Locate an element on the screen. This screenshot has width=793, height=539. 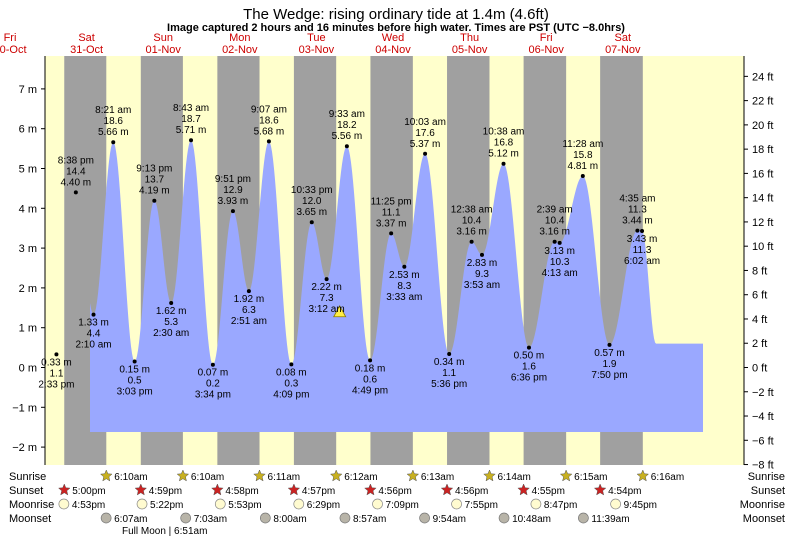
day-date-label: 06-Nov is located at coordinates (546, 50).